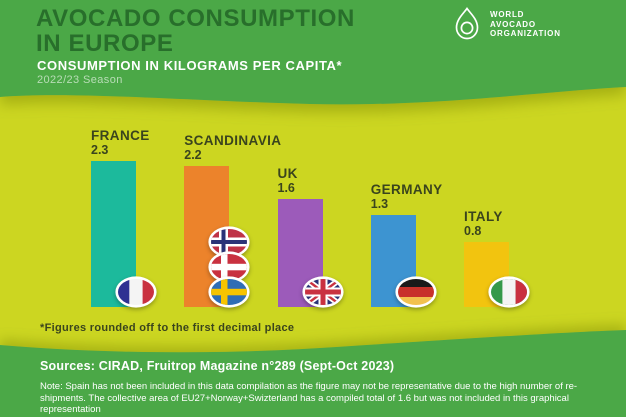  Describe the element at coordinates (509, 292) in the screenshot. I see `italy-flag-icon` at that location.